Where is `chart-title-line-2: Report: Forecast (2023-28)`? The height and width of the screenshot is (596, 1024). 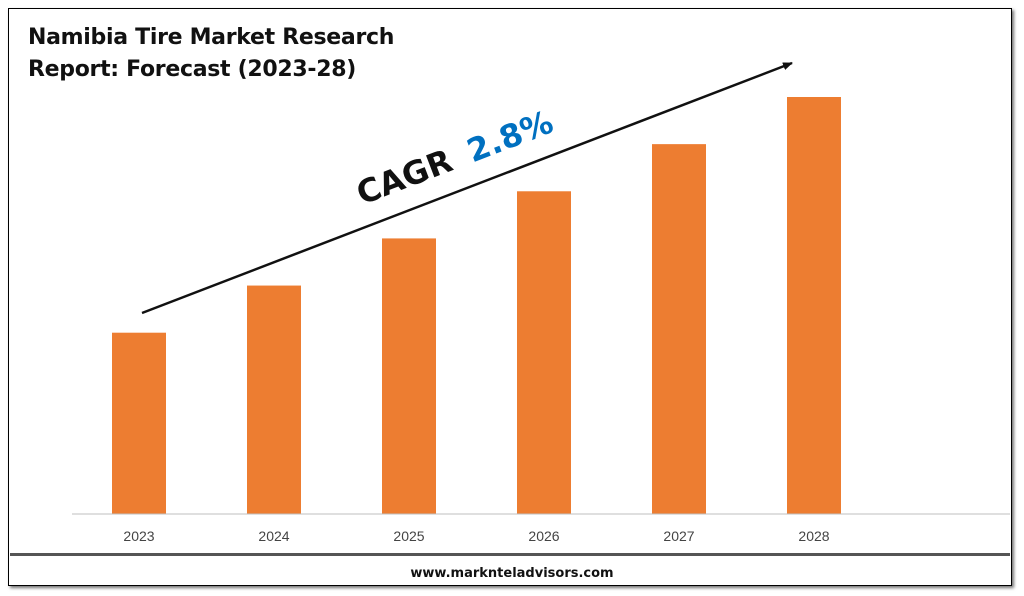 chart-title-line-2: Report: Forecast (2023-28) is located at coordinates (192, 69).